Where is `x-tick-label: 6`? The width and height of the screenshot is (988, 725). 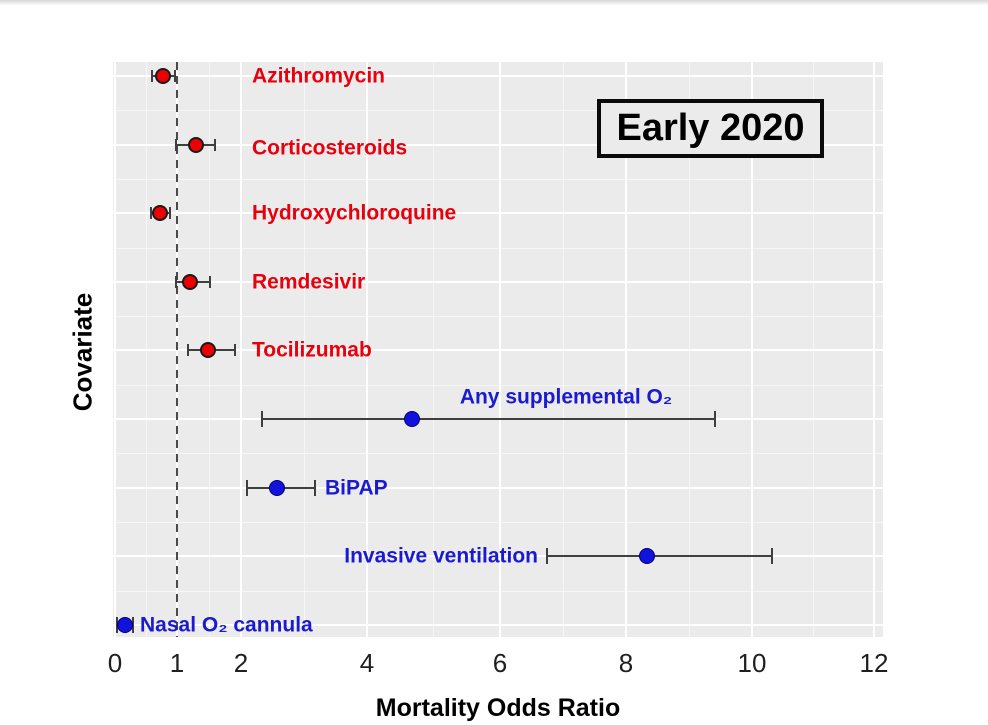 x-tick-label: 6 is located at coordinates (500, 663).